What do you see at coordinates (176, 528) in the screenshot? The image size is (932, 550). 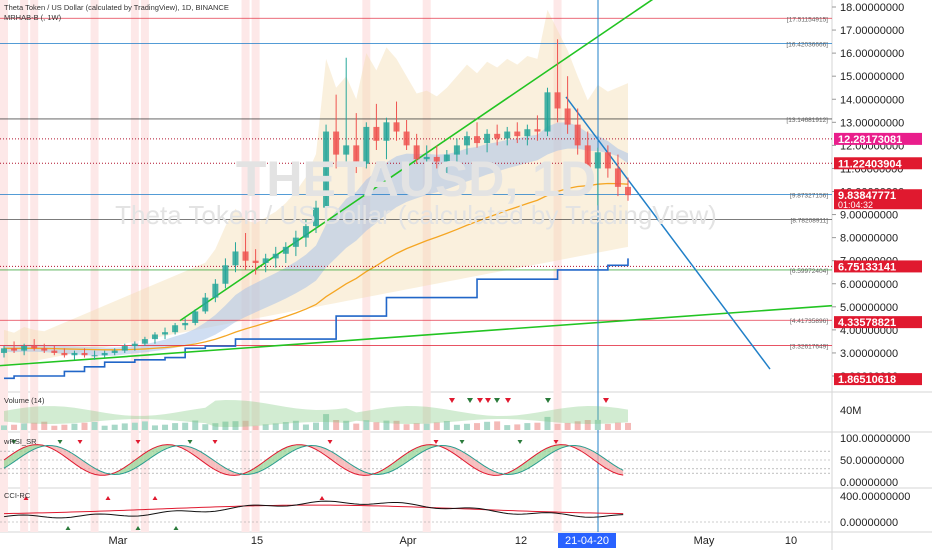 I see `cci-signal-marker` at bounding box center [176, 528].